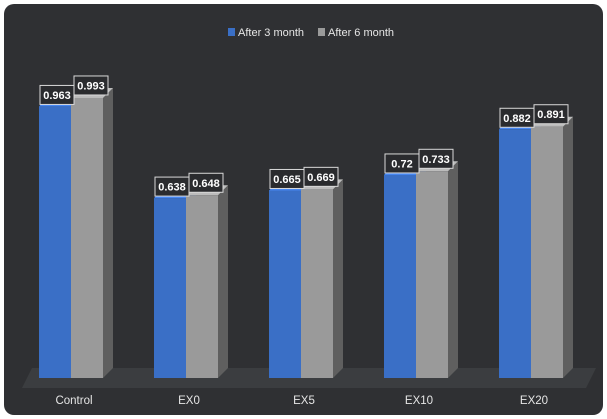 The image size is (607, 419). I want to click on category-label-ex20: EX20, so click(534, 401).